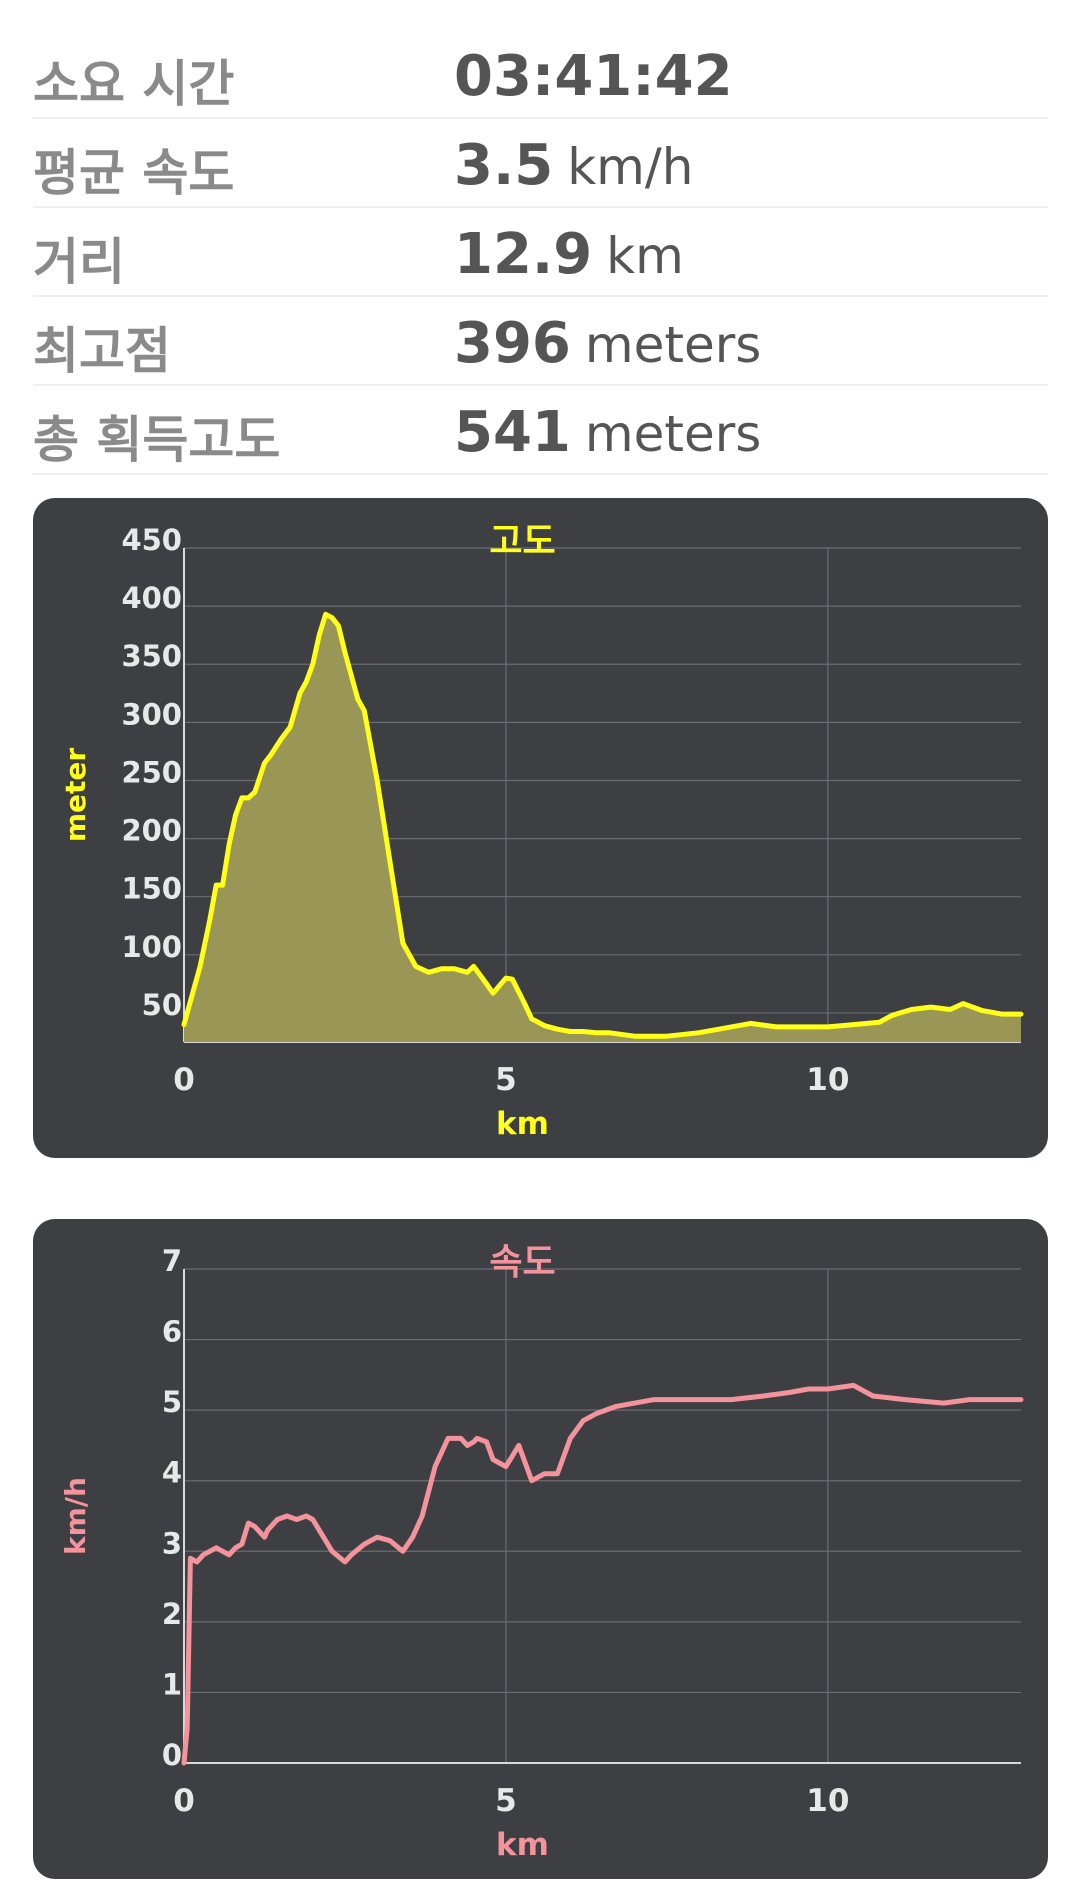 This screenshot has width=1080, height=1879. What do you see at coordinates (630, 167) in the screenshot?
I see `stat-unit: km/h` at bounding box center [630, 167].